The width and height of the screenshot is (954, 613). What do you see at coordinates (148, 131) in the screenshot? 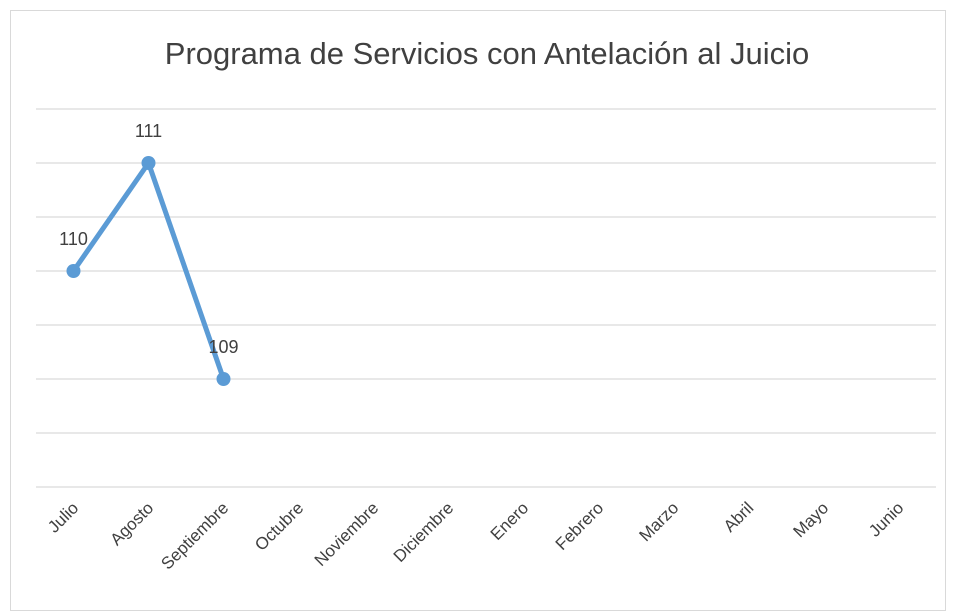
I see `data-label: 111` at bounding box center [148, 131].